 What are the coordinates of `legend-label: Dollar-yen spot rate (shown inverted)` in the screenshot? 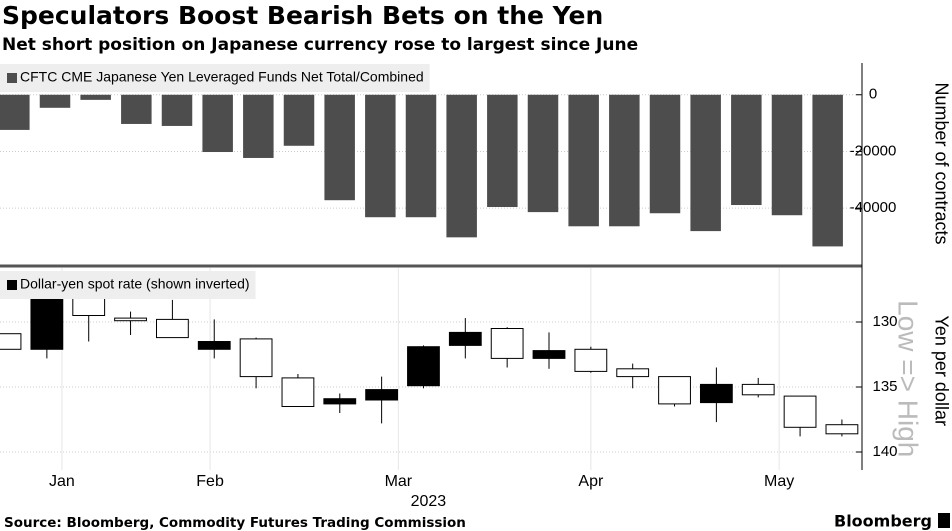 It's located at (135, 284).